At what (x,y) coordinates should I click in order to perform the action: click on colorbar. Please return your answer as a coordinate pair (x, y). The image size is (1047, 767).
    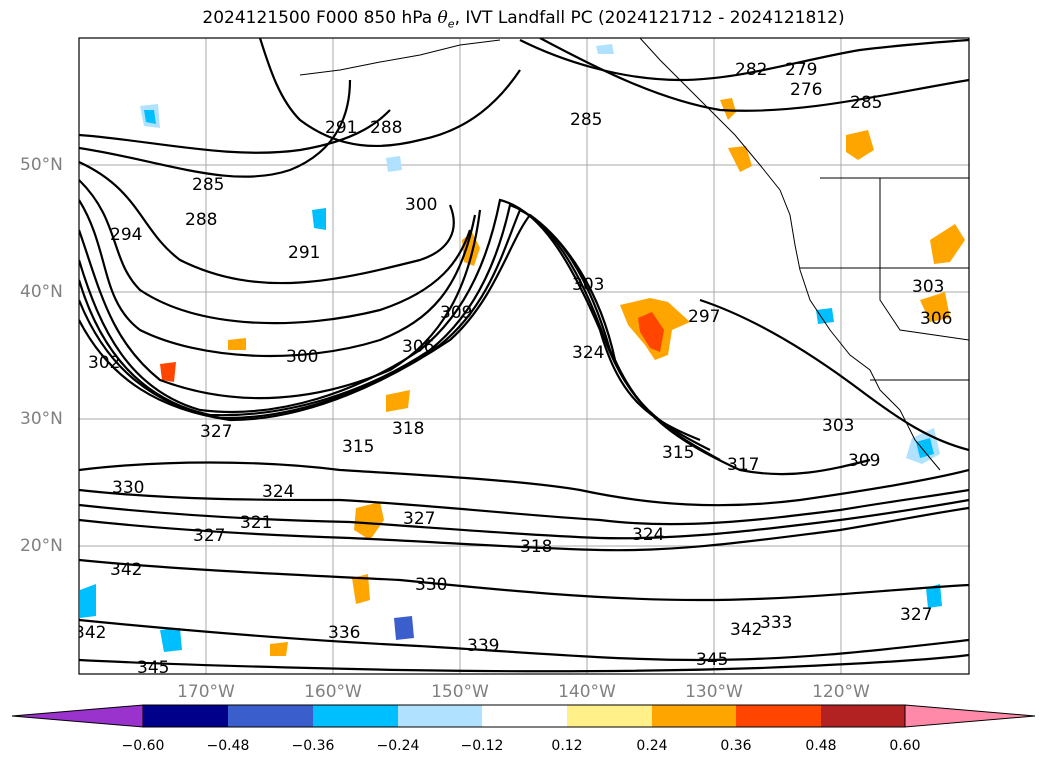
    Looking at the image, I should click on (523, 716).